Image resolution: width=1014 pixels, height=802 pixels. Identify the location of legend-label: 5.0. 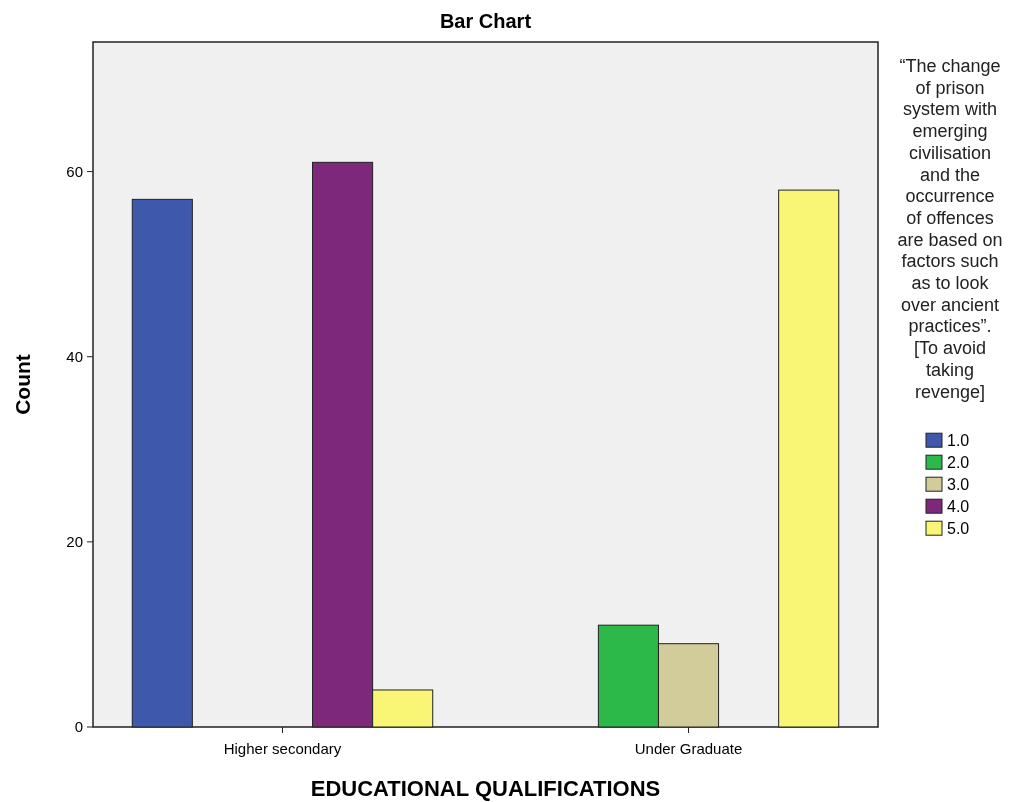
(958, 528).